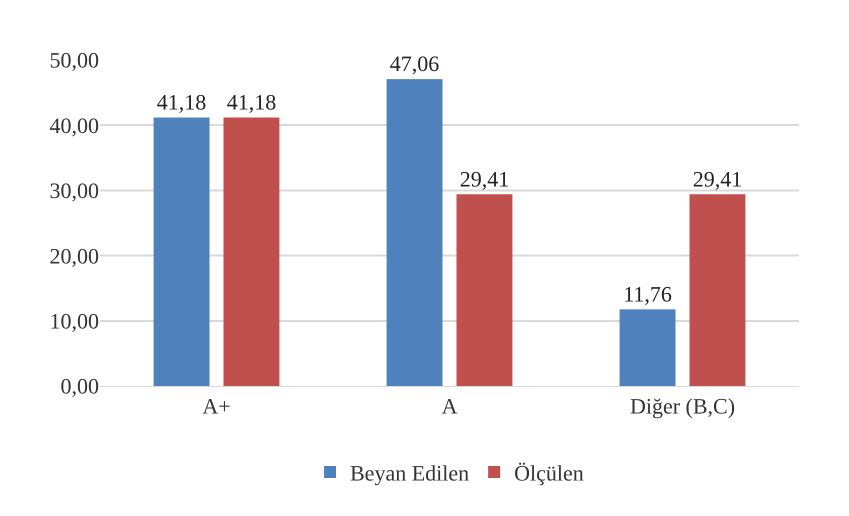 This screenshot has width=849, height=516. Describe the element at coordinates (74, 191) in the screenshot. I see `y-tick-label: 30,00` at that location.